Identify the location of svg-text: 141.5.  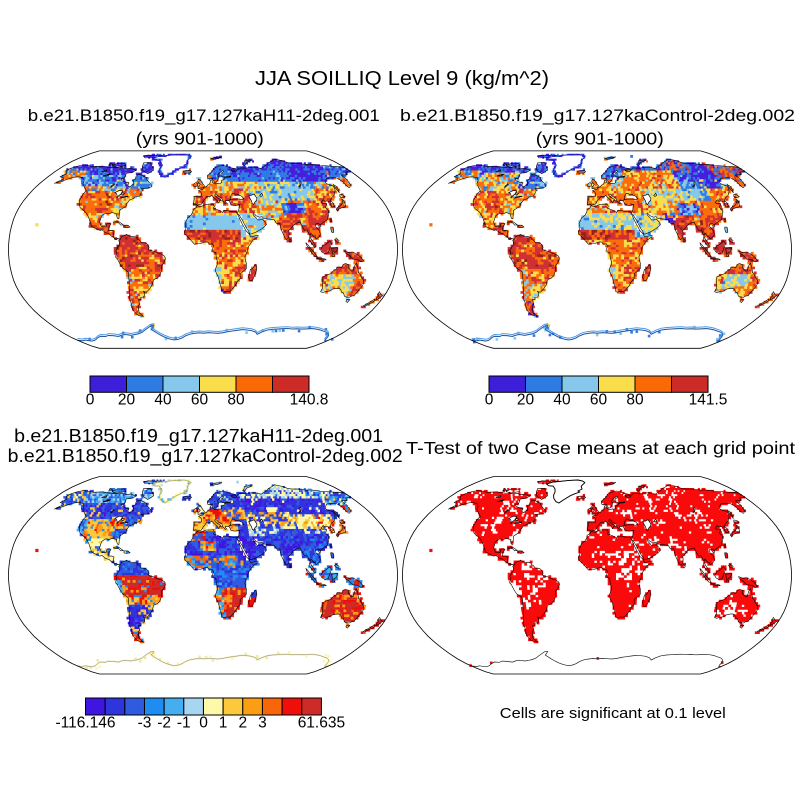
(708, 400).